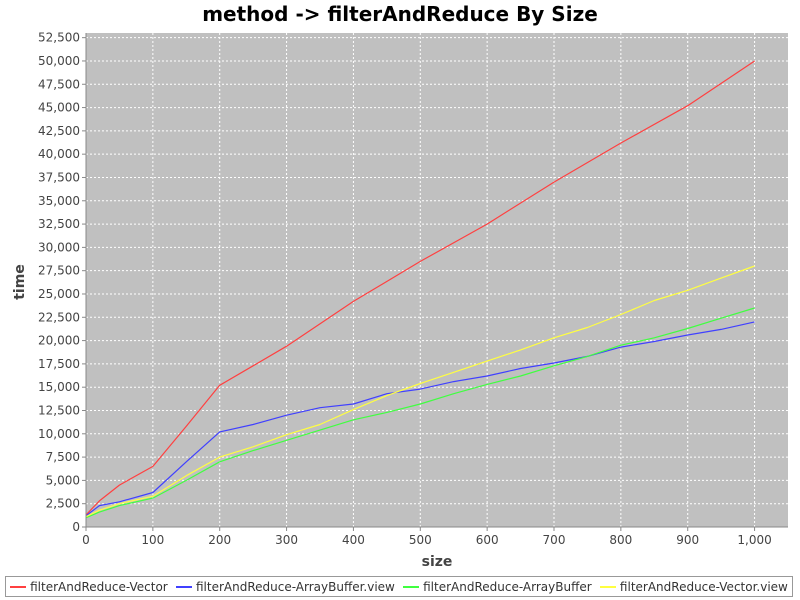 This screenshot has width=800, height=600. I want to click on y-tick-label: 30,000, so click(59, 247).